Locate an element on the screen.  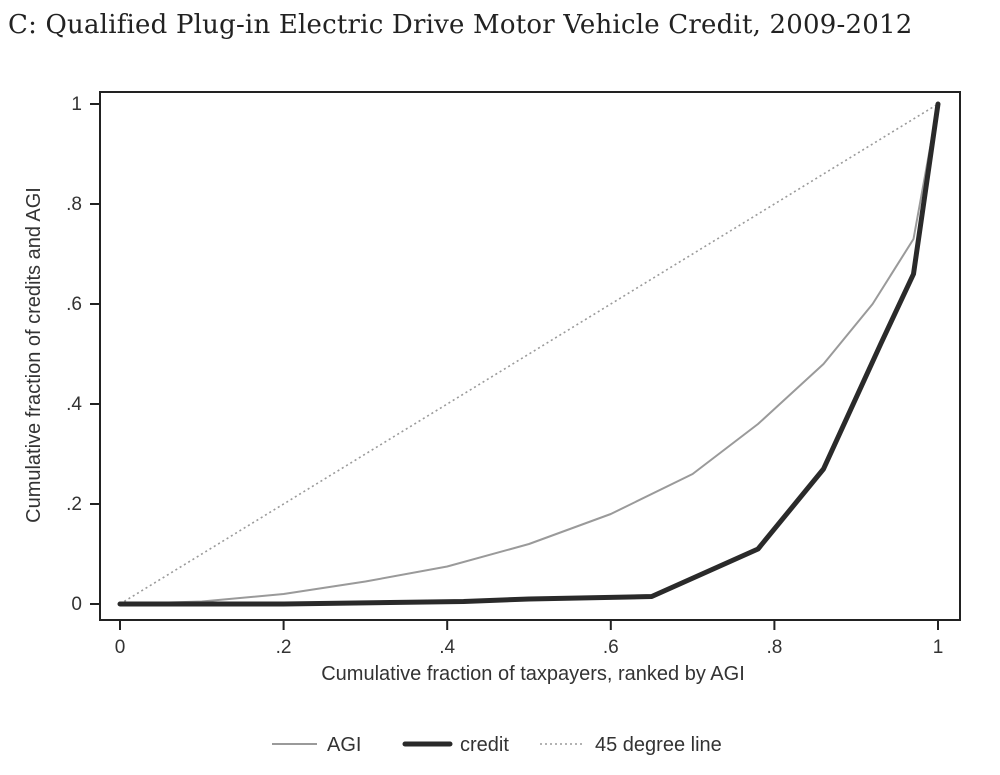
y-tick-label: 1 is located at coordinates (76, 104).